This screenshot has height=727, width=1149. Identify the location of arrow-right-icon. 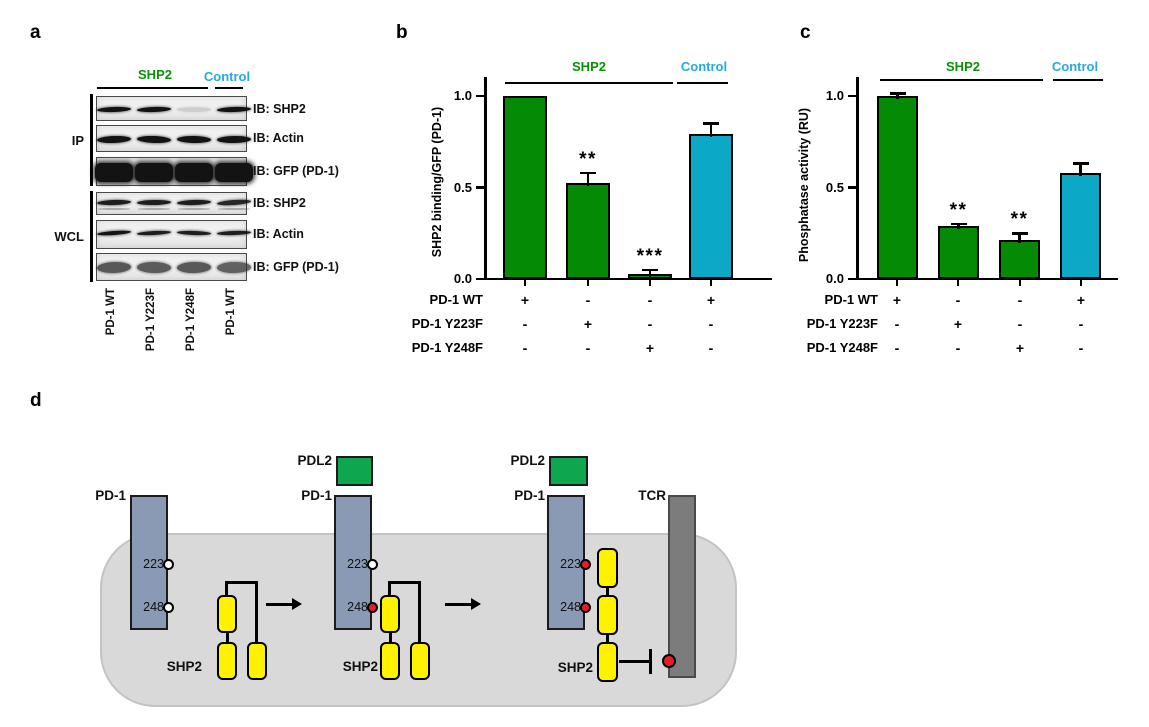
(279, 604).